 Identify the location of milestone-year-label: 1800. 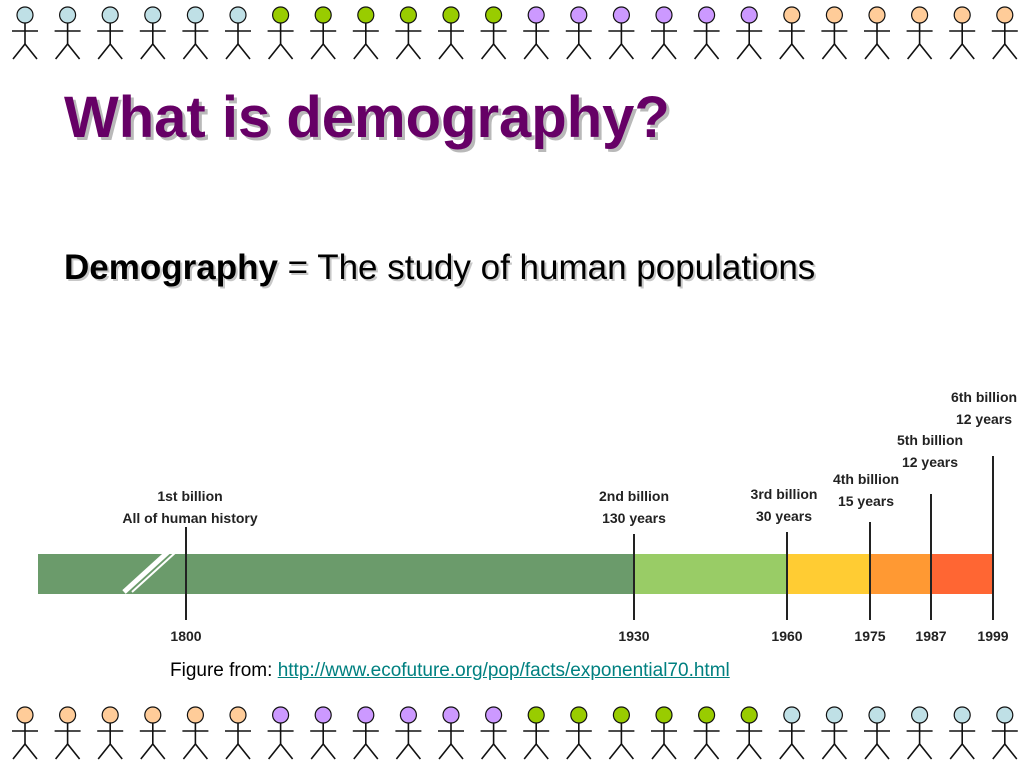
(185, 636).